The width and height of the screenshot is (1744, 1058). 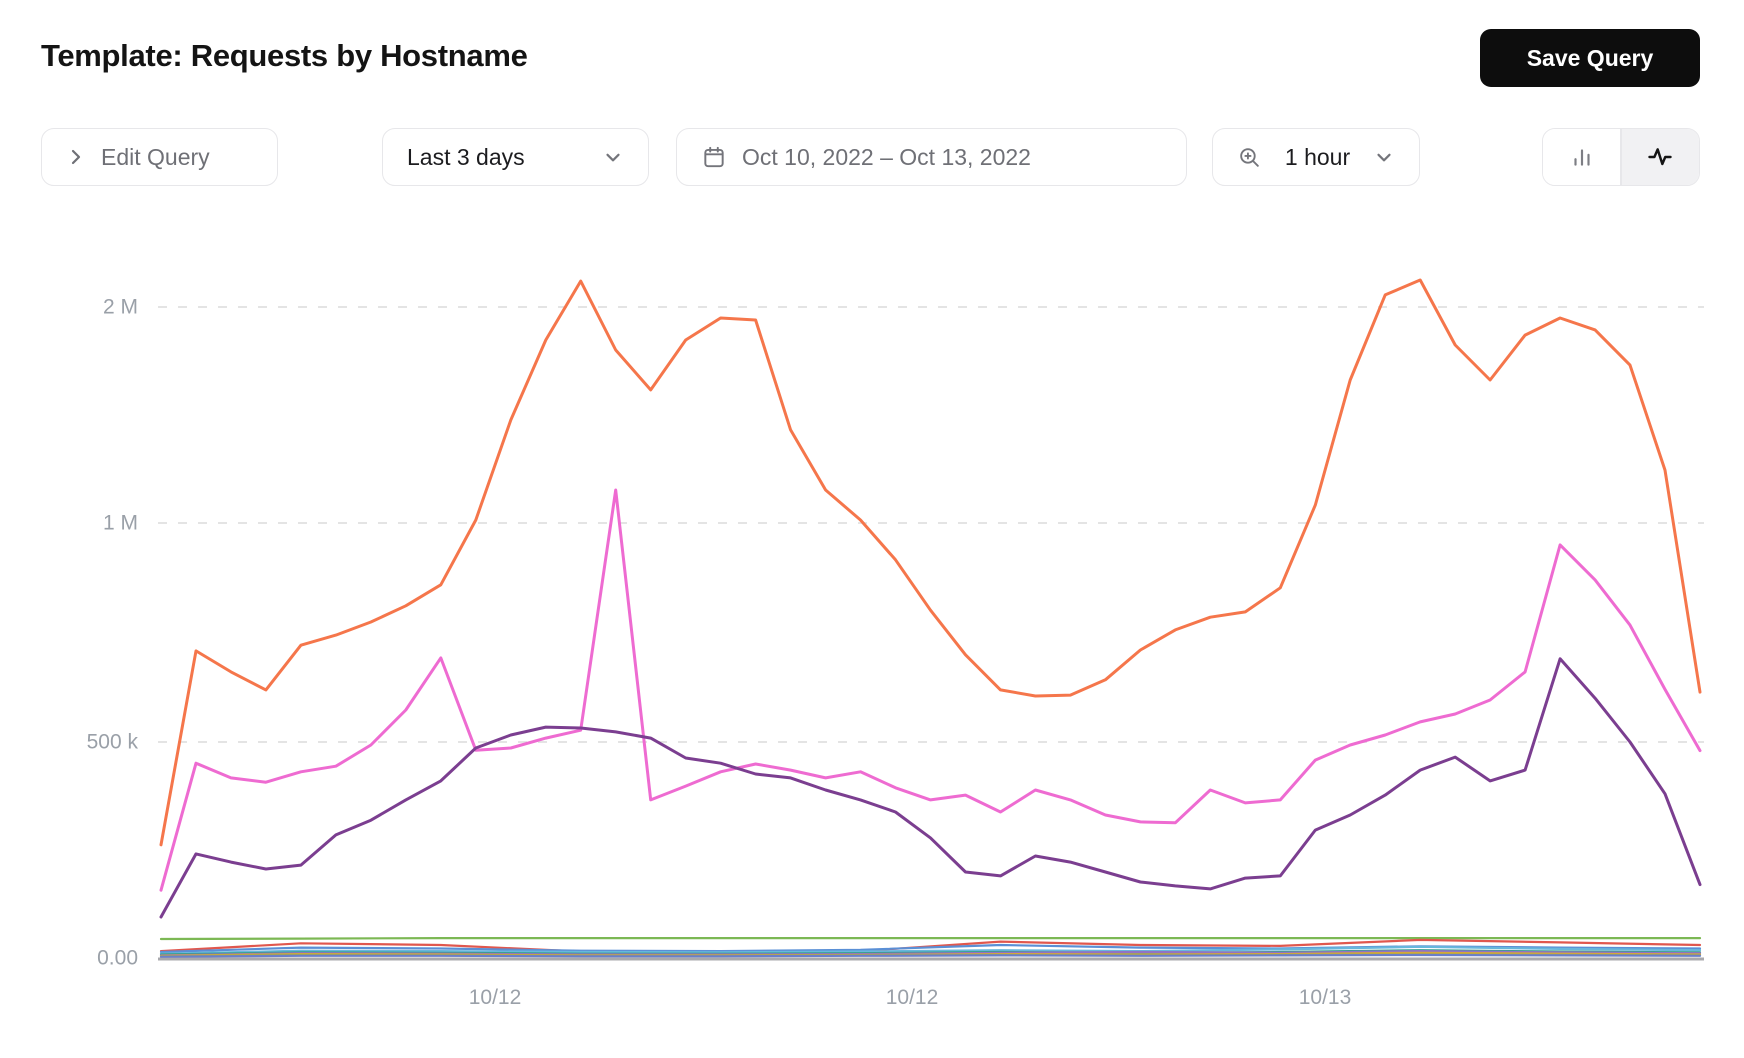 What do you see at coordinates (930, 955) in the screenshot?
I see `series-line-host-slate` at bounding box center [930, 955].